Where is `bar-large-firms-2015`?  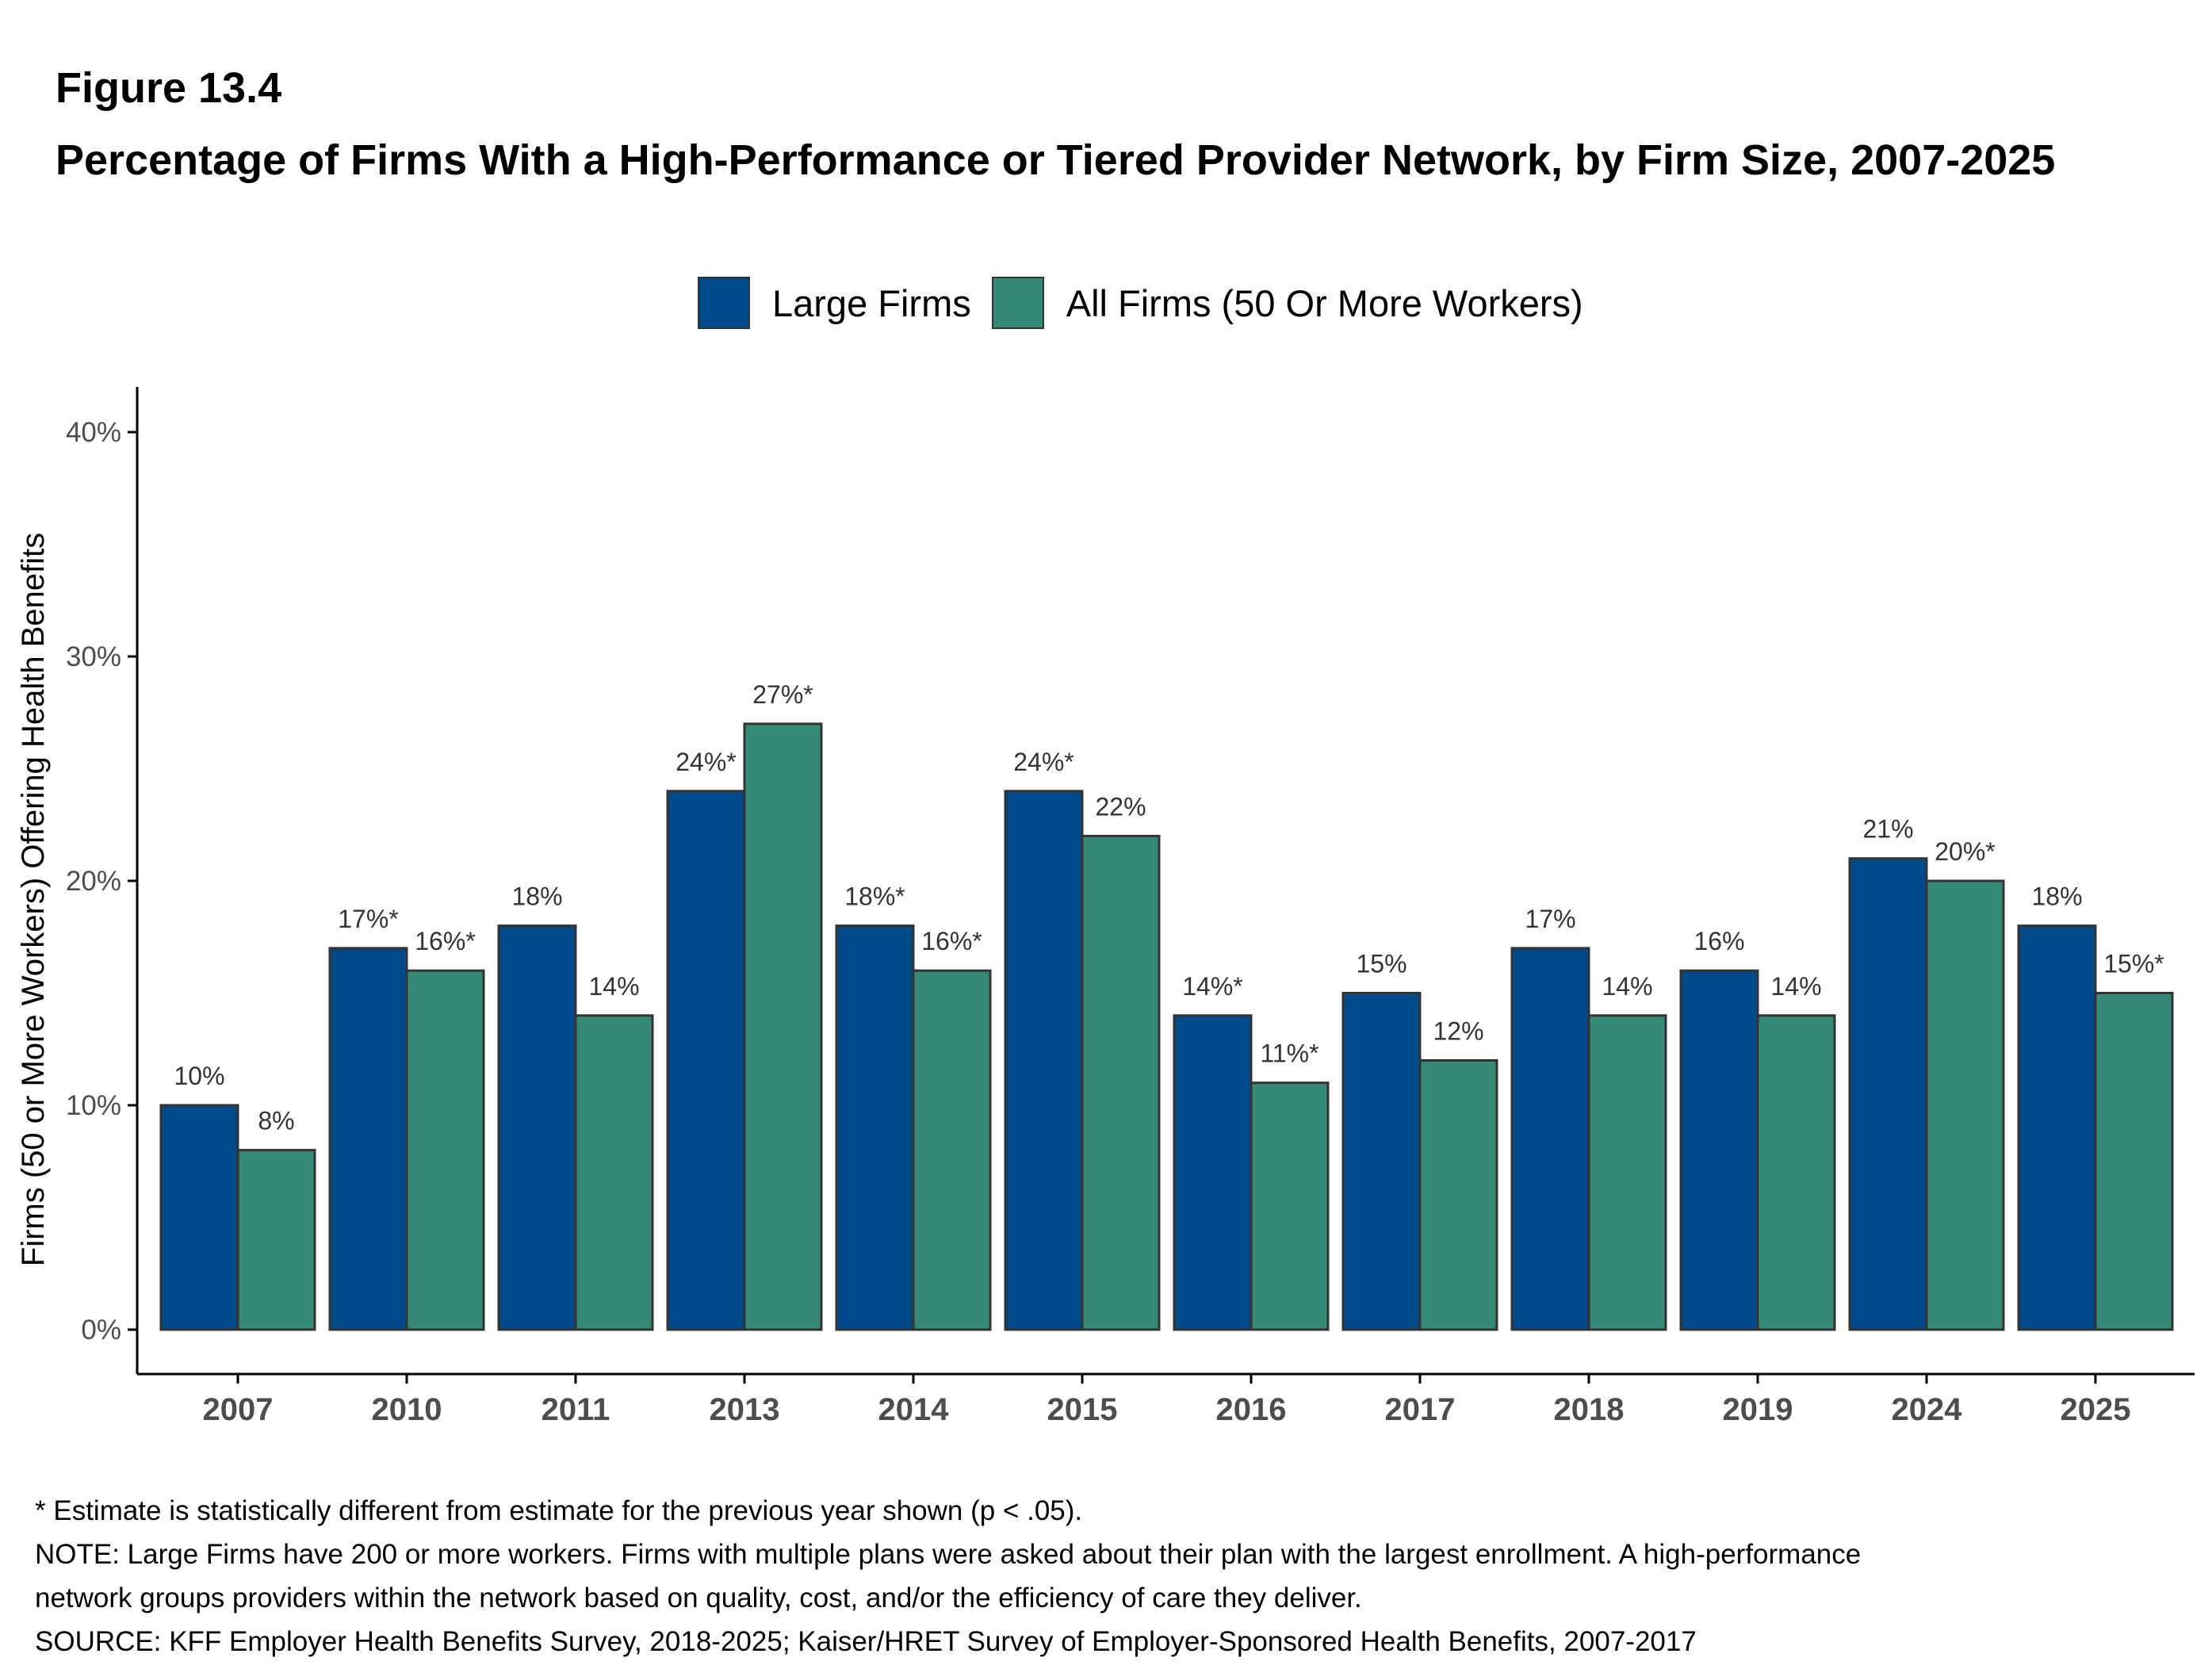 bar-large-firms-2015 is located at coordinates (1044, 1060).